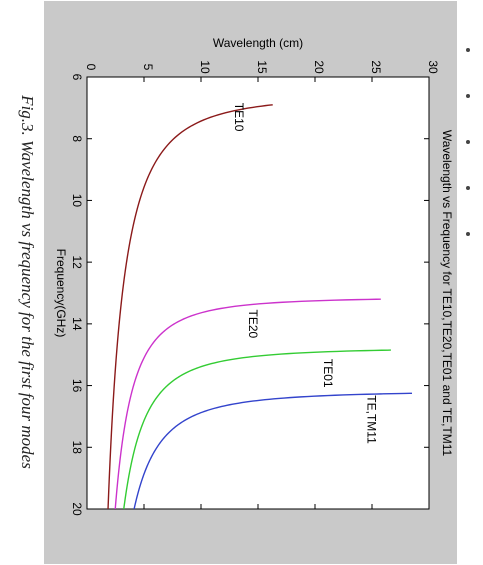 This screenshot has height=565, width=483. What do you see at coordinates (77, 324) in the screenshot?
I see `x-tick-label: 14` at bounding box center [77, 324].